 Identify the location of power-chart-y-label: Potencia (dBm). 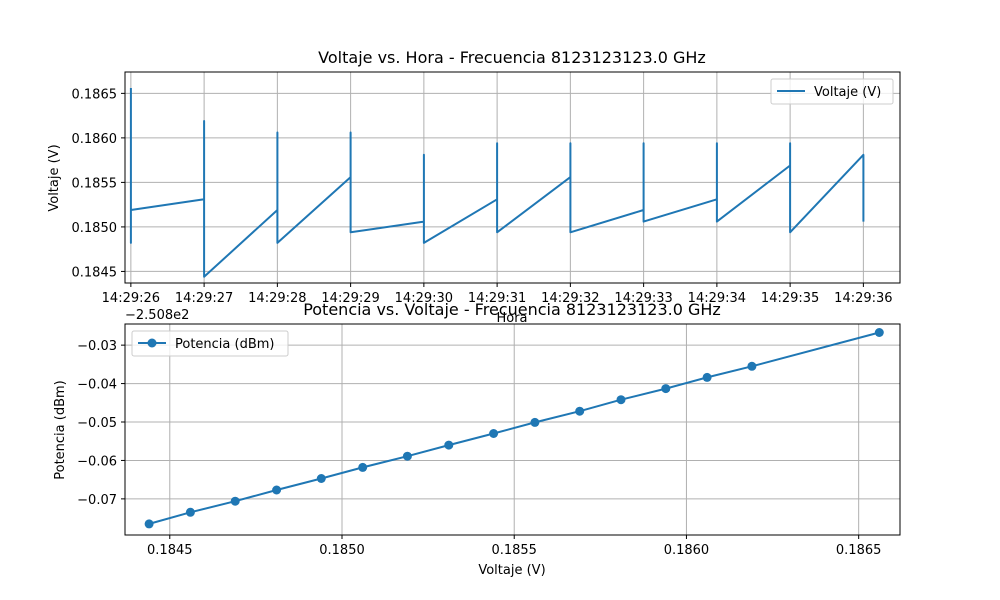
(60, 430).